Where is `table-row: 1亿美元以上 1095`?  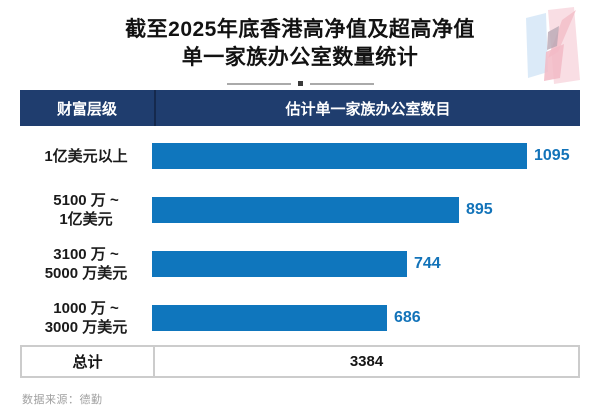
table-row: 1亿美元以上 1095 is located at coordinates (300, 156).